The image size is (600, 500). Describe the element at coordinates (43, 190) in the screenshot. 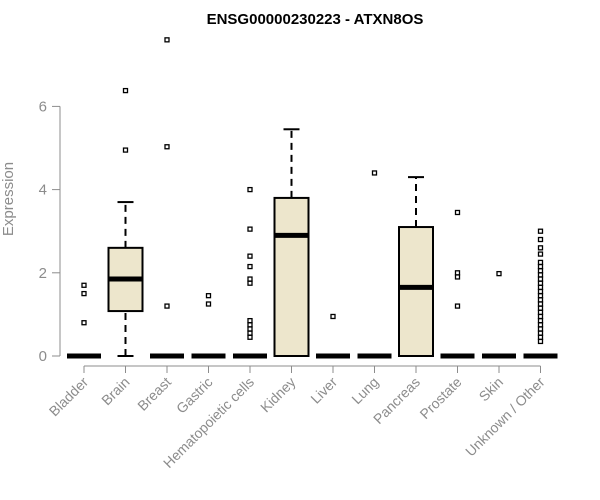

I see `y-tick-label: 4` at that location.